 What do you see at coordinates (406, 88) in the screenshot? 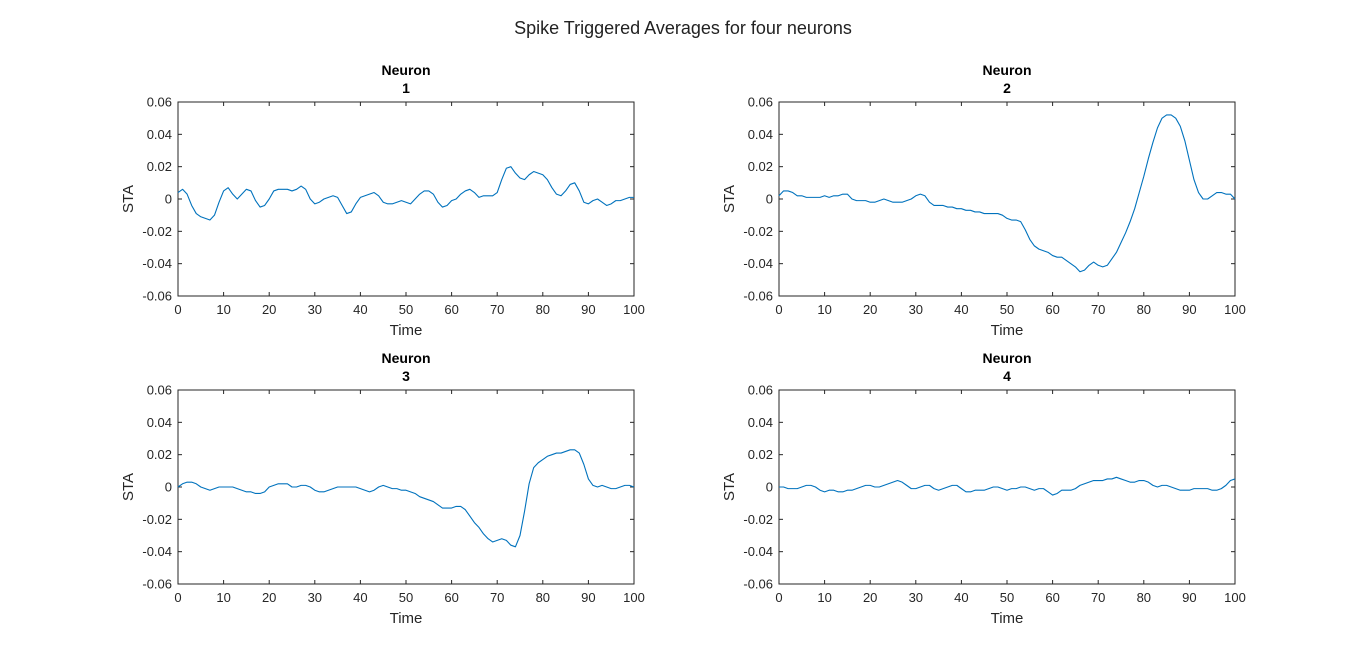
I see `subplot-title-number: 1` at bounding box center [406, 88].